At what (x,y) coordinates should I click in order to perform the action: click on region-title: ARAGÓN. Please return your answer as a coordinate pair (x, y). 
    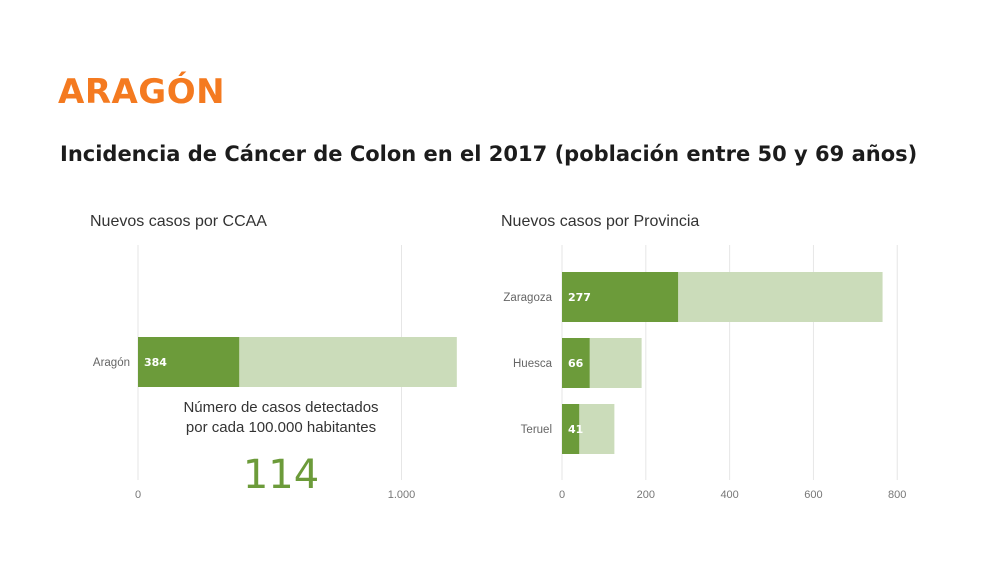
    Looking at the image, I should click on (142, 92).